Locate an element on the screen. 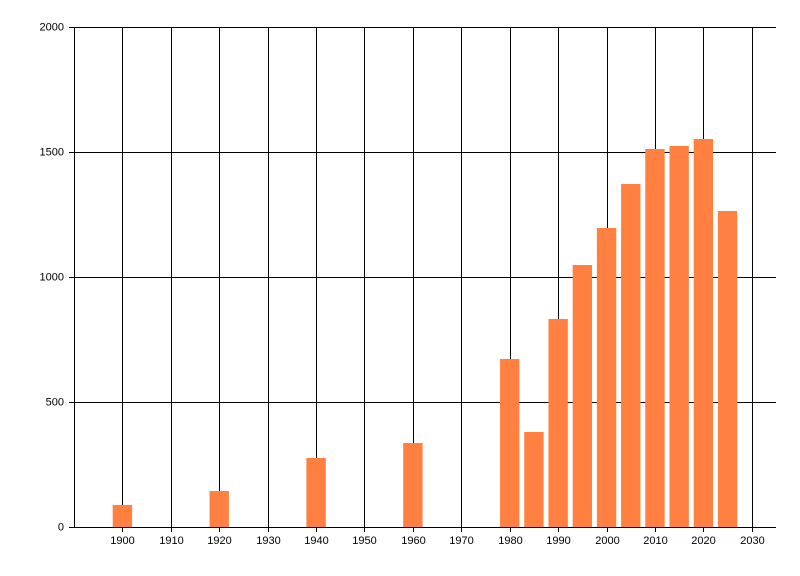 This screenshot has width=800, height=576. x-tick-label: 1970 is located at coordinates (461, 541).